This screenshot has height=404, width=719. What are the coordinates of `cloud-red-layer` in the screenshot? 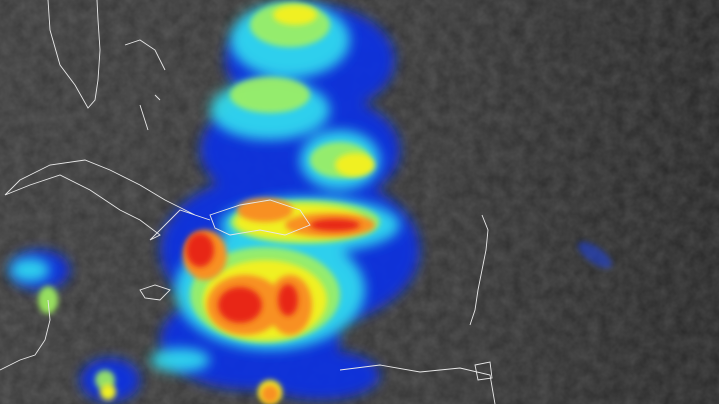 It's located at (273, 271).